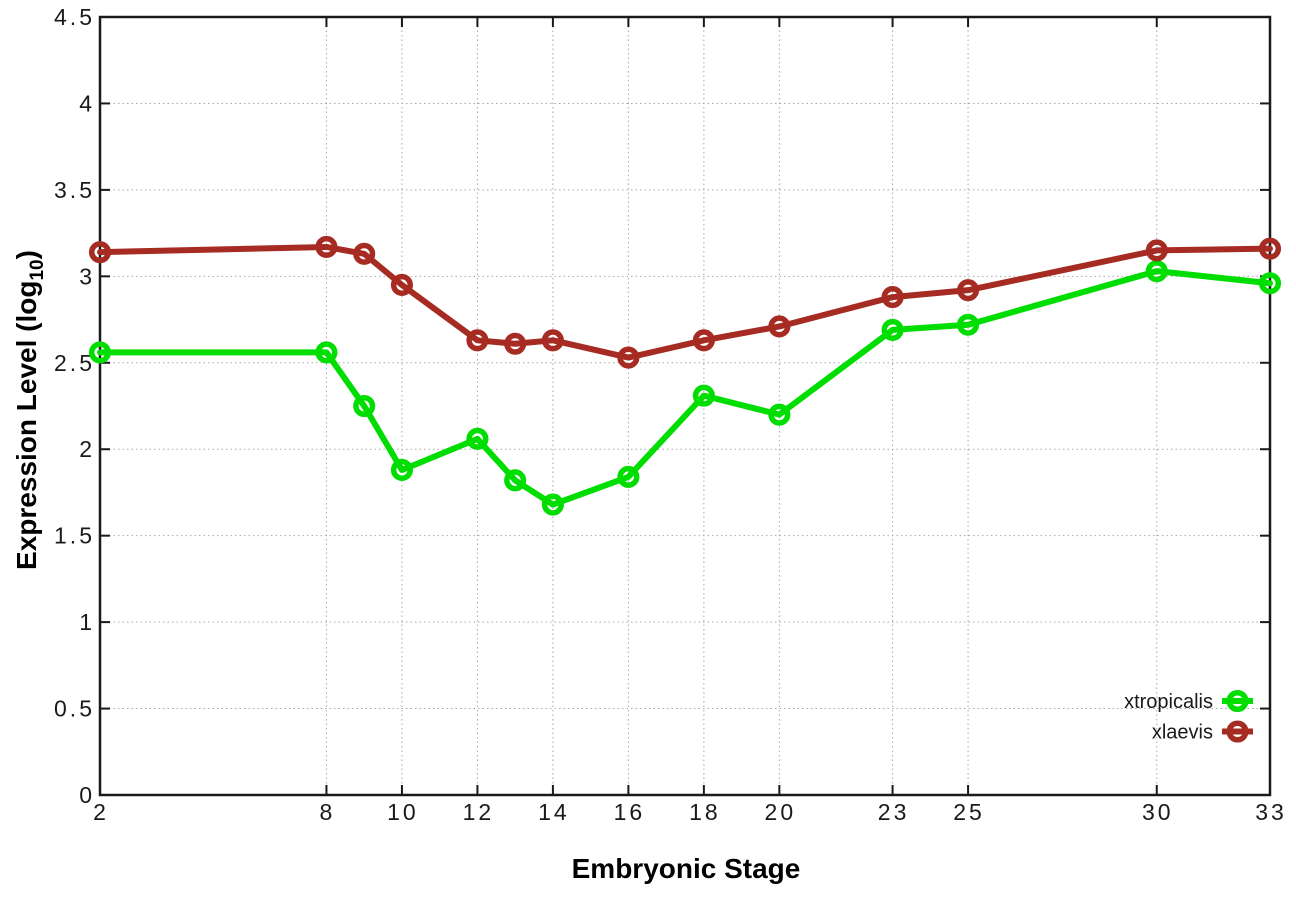  What do you see at coordinates (328, 812) in the screenshot?
I see `x-tick-label: 8` at bounding box center [328, 812].